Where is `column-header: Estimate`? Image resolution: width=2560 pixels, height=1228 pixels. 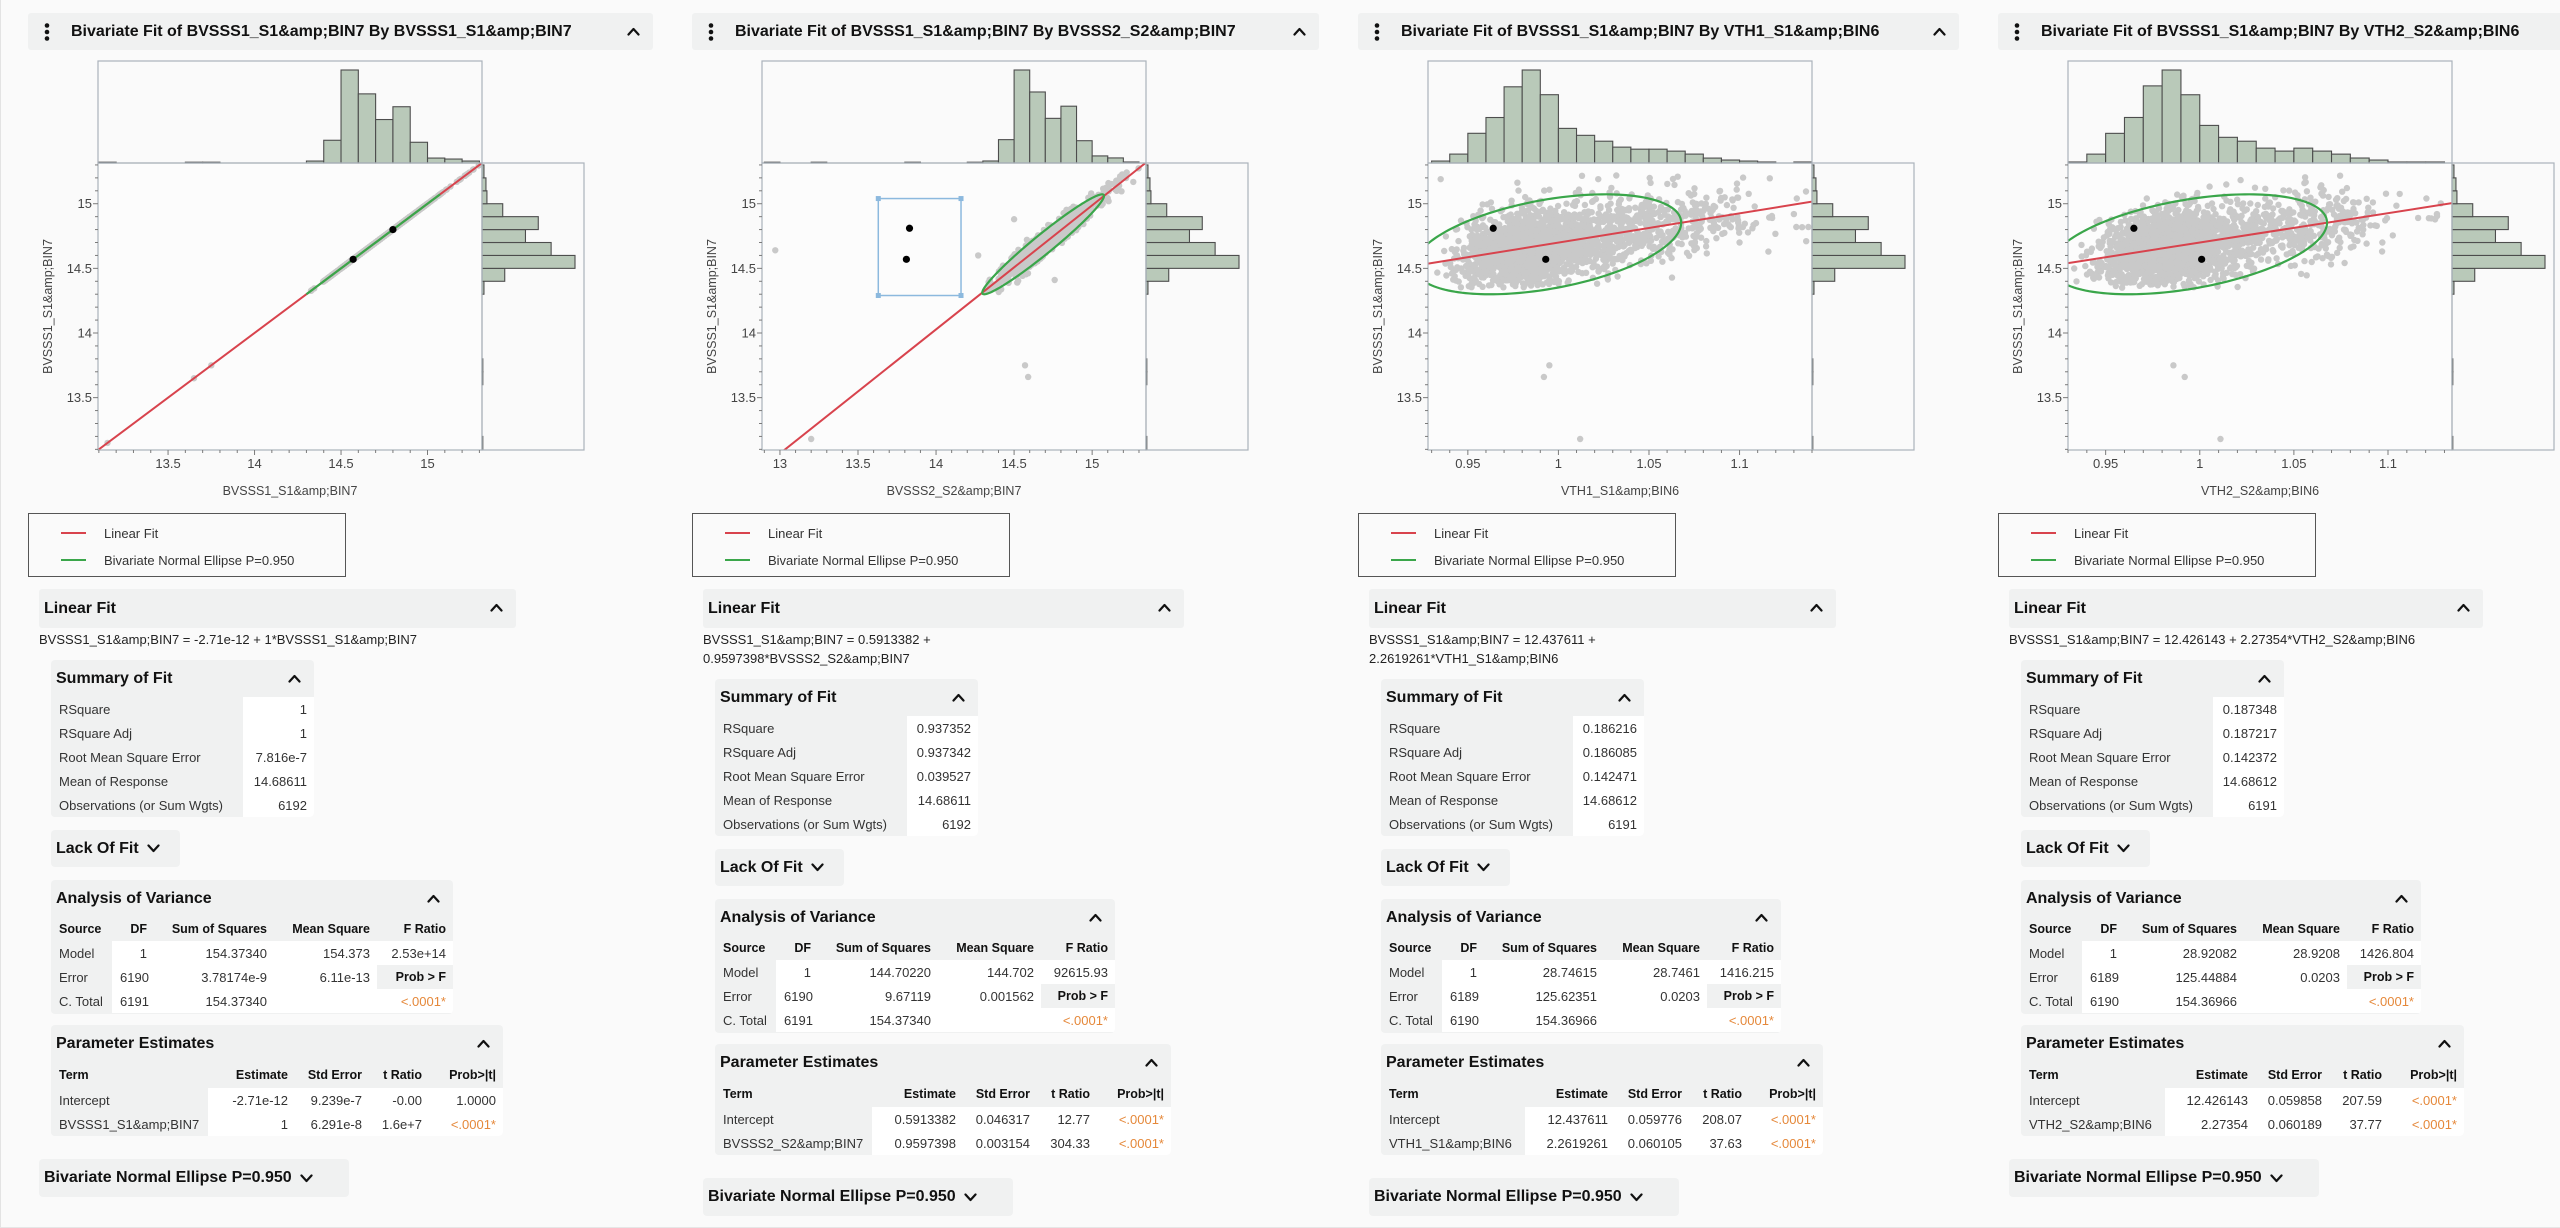 column-header: Estimate is located at coordinates (261, 1075).